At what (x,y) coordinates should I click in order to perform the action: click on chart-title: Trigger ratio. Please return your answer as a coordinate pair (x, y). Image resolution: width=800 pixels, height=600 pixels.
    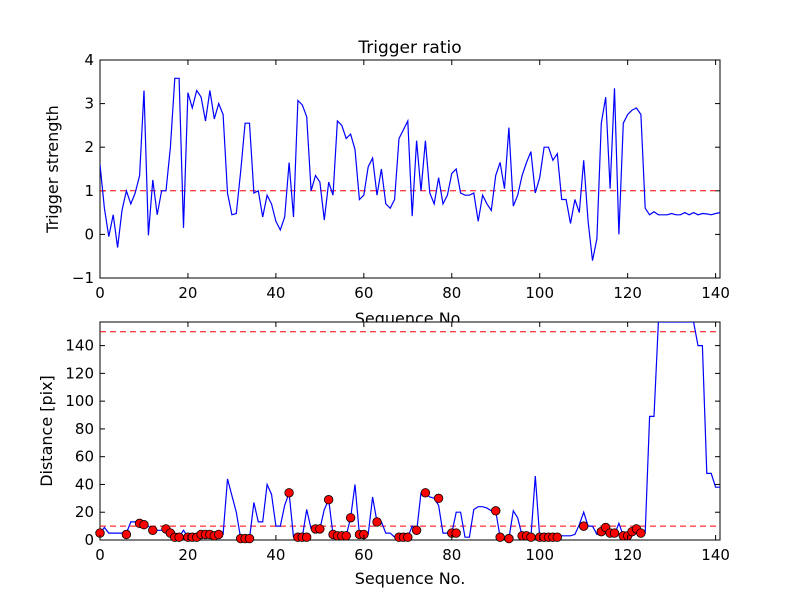
    Looking at the image, I should click on (409, 48).